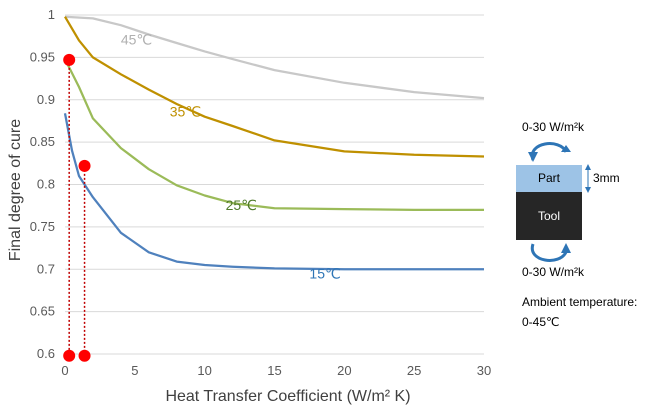 This screenshot has width=651, height=408. I want to click on y-tick-label: 0.85, so click(42, 141).